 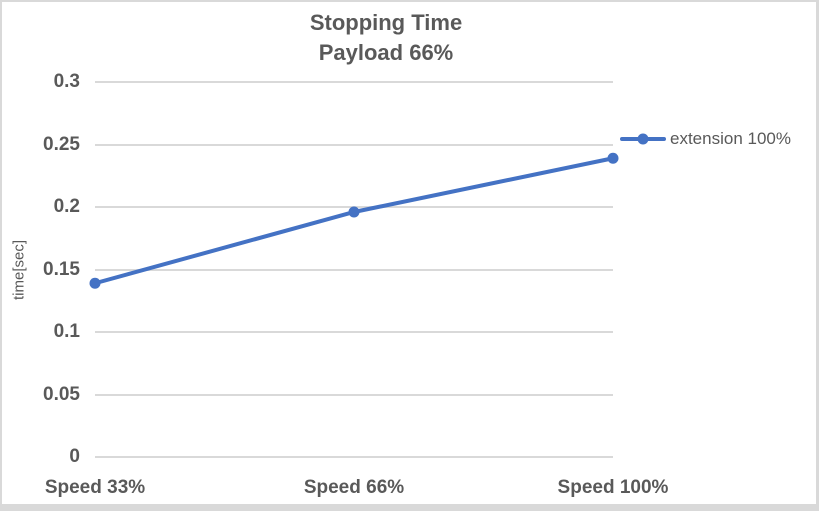 What do you see at coordinates (61, 144) in the screenshot?
I see `y-tick-label: 0.25` at bounding box center [61, 144].